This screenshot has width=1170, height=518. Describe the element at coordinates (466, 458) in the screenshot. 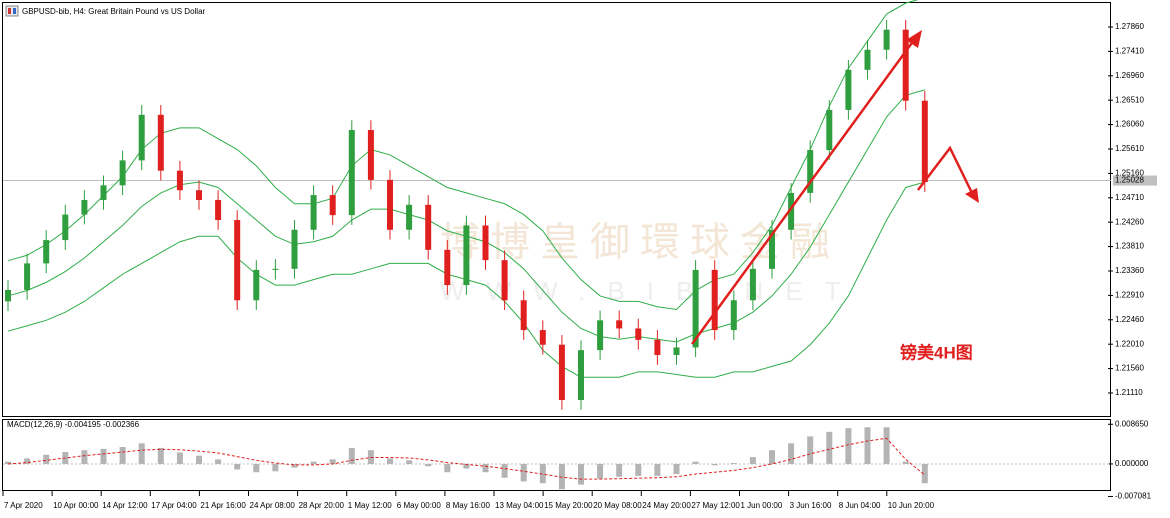

I see `signal-line` at that location.